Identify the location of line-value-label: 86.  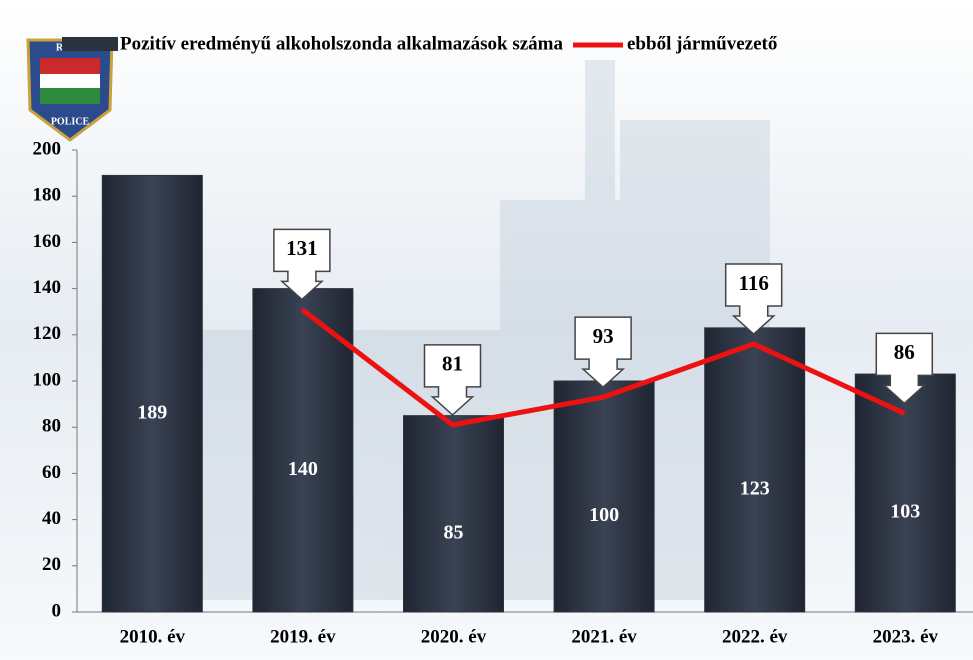
(904, 352).